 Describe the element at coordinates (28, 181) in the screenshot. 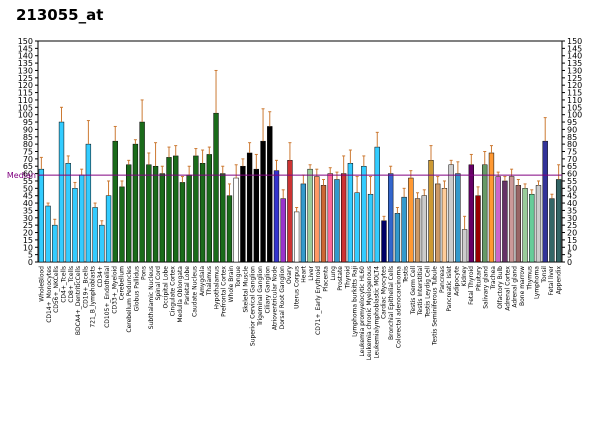

I see `y-tick-label-left: 55` at that location.